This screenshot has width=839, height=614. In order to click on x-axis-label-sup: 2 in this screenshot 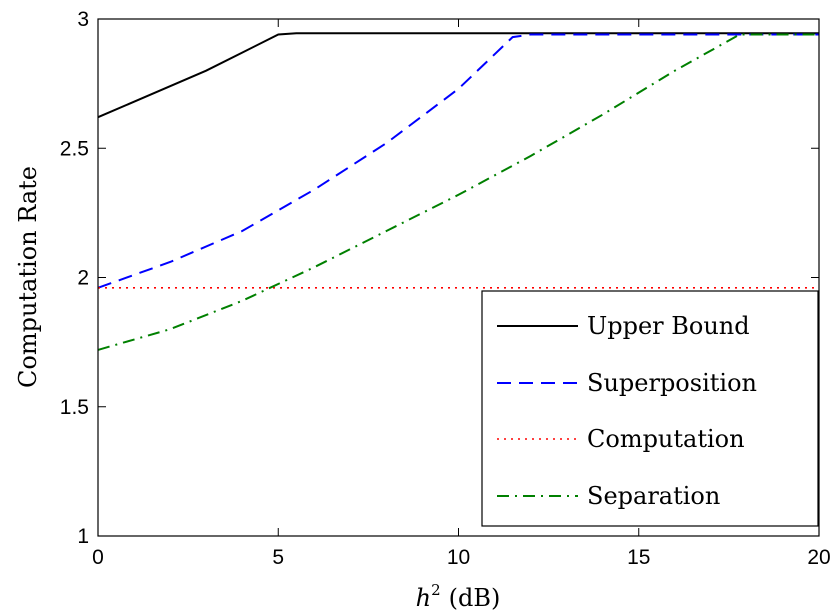, I will do `click(436, 590)`.